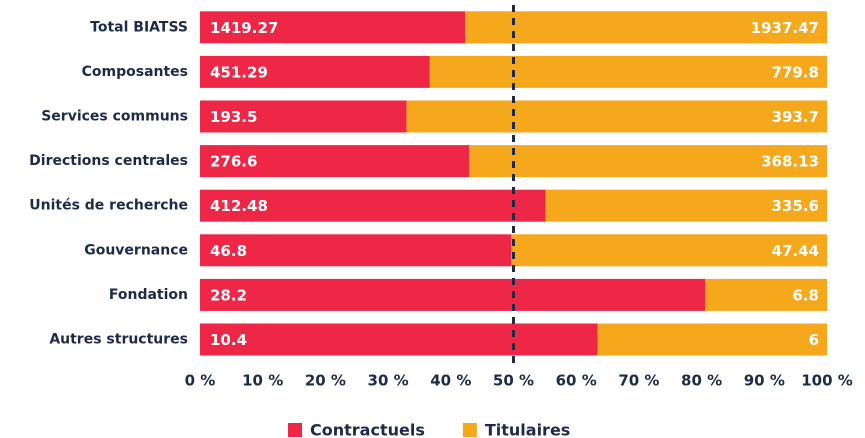 This screenshot has height=438, width=865. Describe the element at coordinates (576, 381) in the screenshot. I see `x-tick-label: 60 %` at that location.